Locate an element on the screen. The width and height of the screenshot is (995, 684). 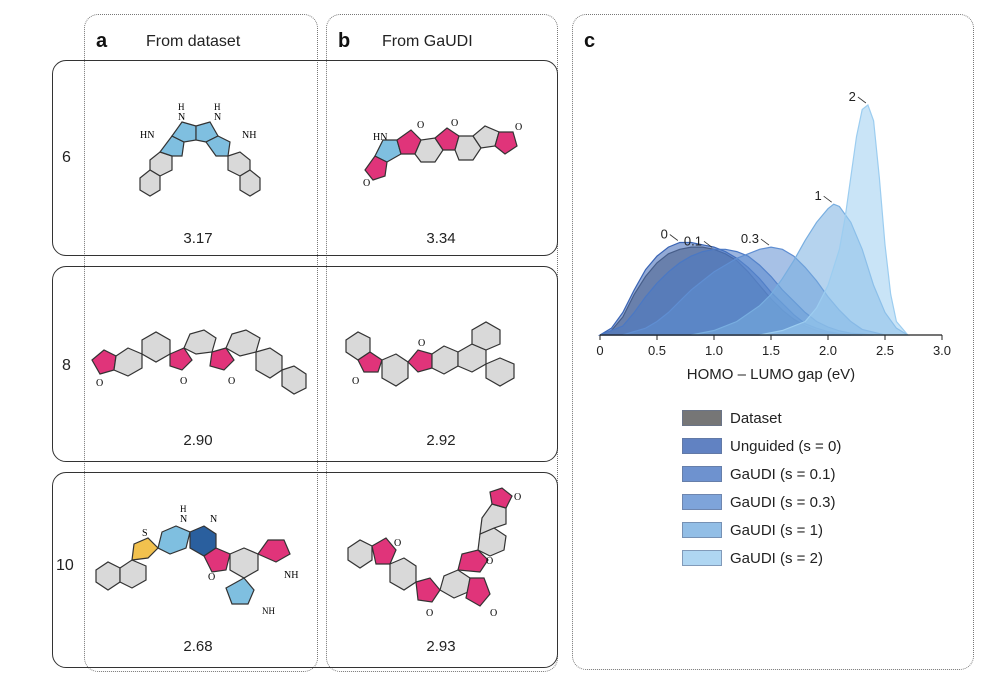
peak-label-5: 2 is located at coordinates (852, 96).